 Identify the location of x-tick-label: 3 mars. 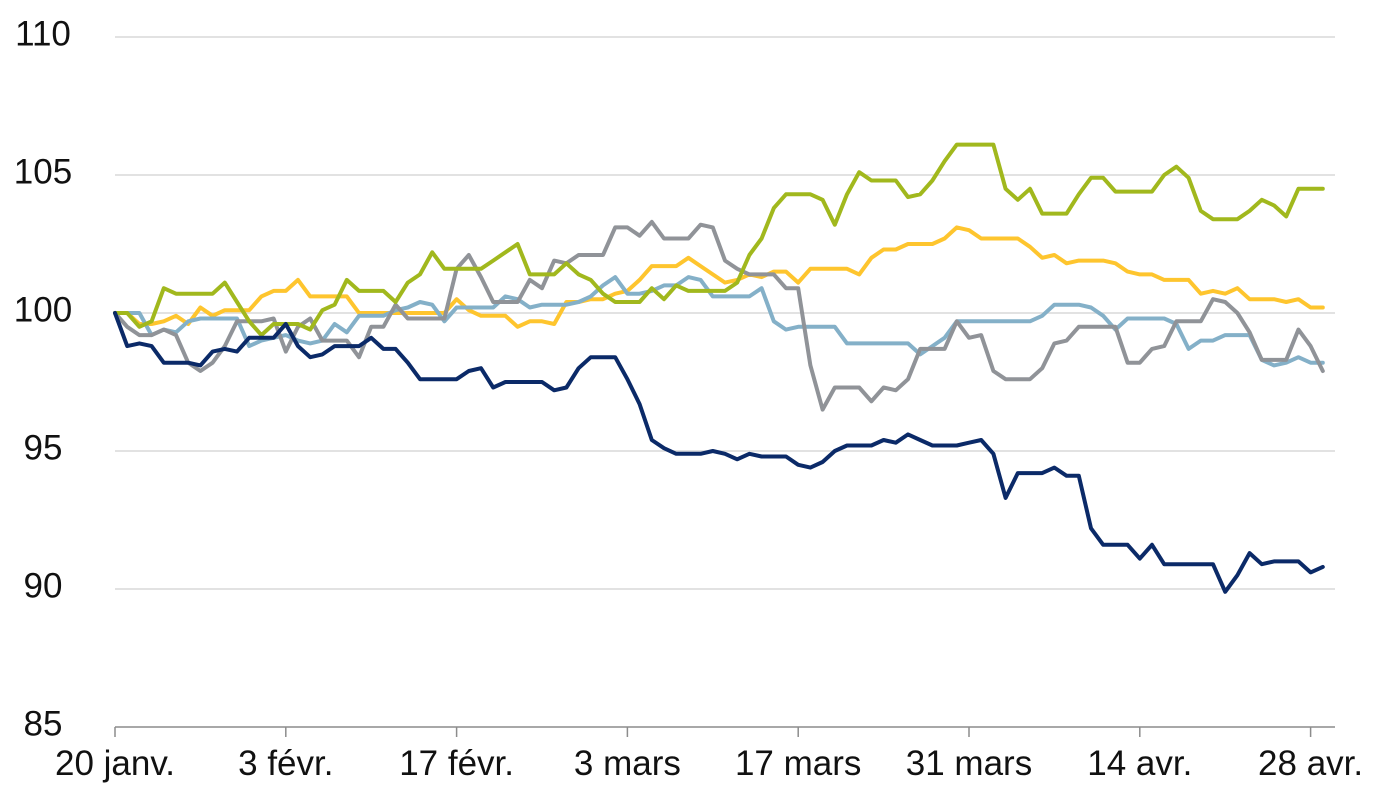
(627, 763).